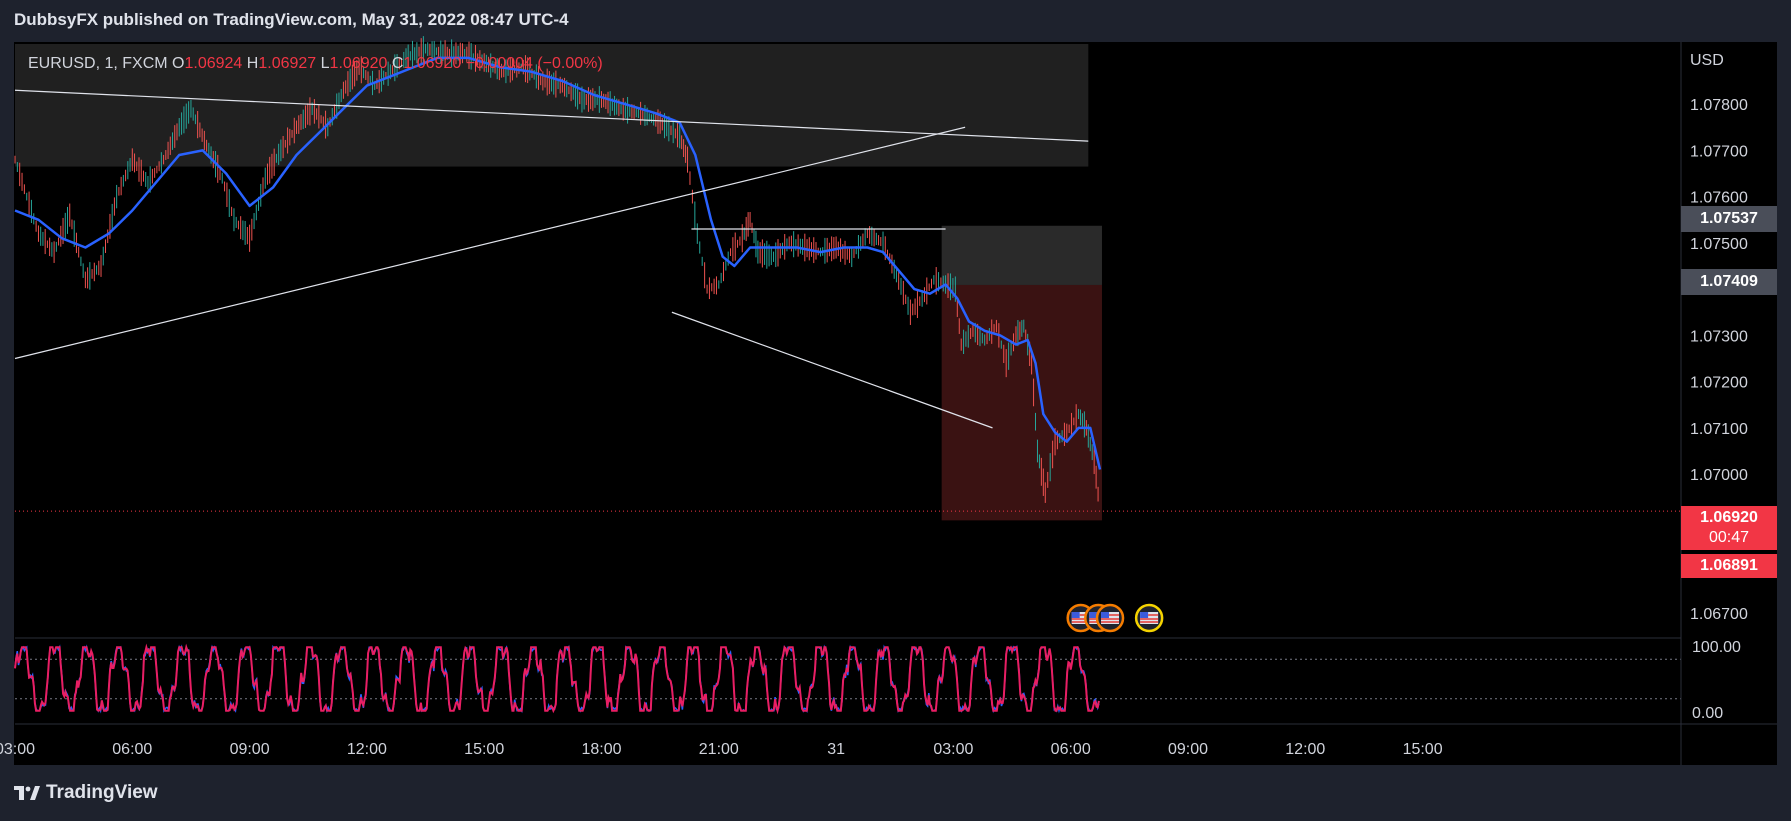 The height and width of the screenshot is (821, 1791). I want to click on bar-countdown: 00:47, so click(1729, 537).